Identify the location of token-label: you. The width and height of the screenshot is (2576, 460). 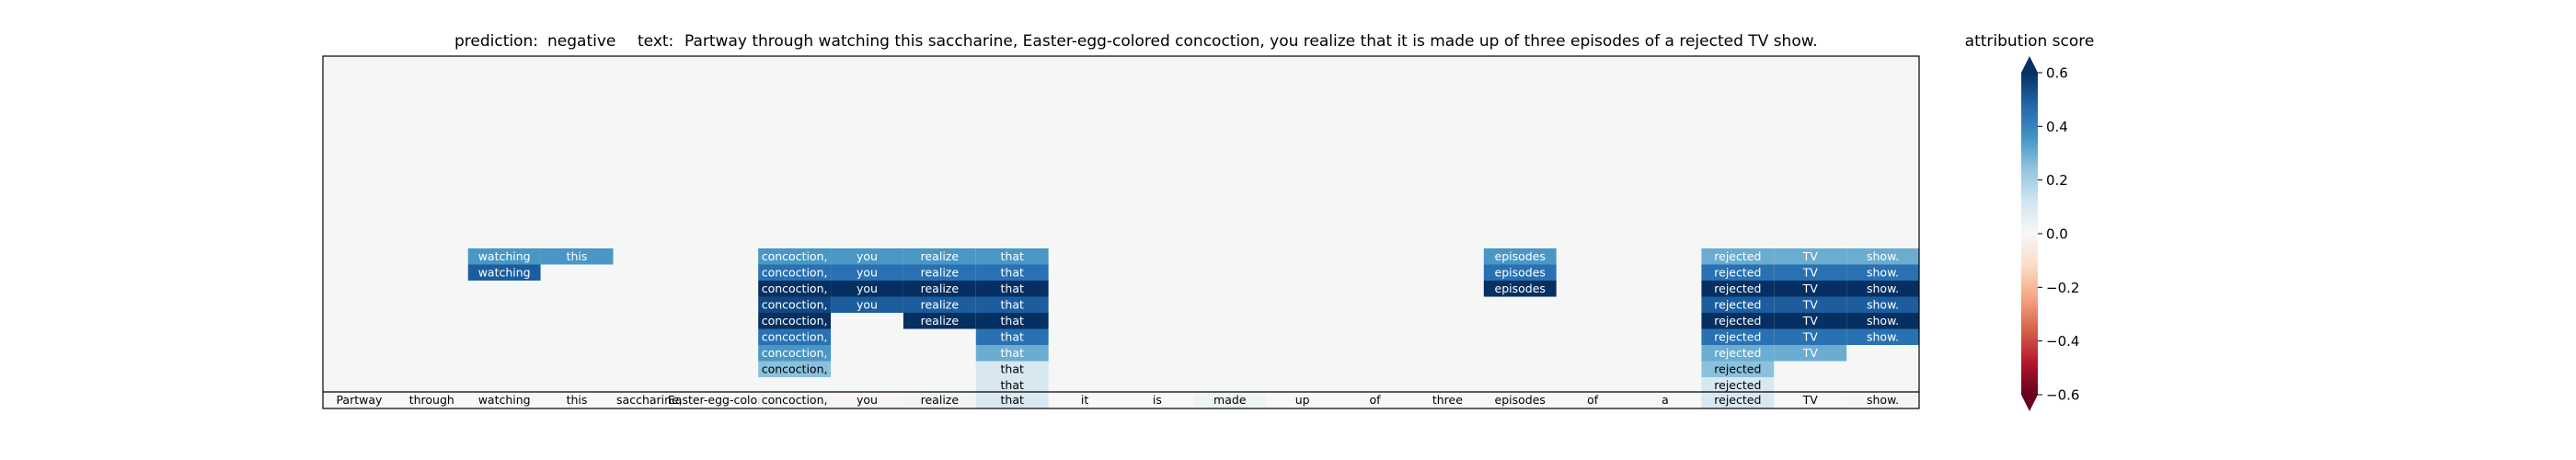
(867, 400).